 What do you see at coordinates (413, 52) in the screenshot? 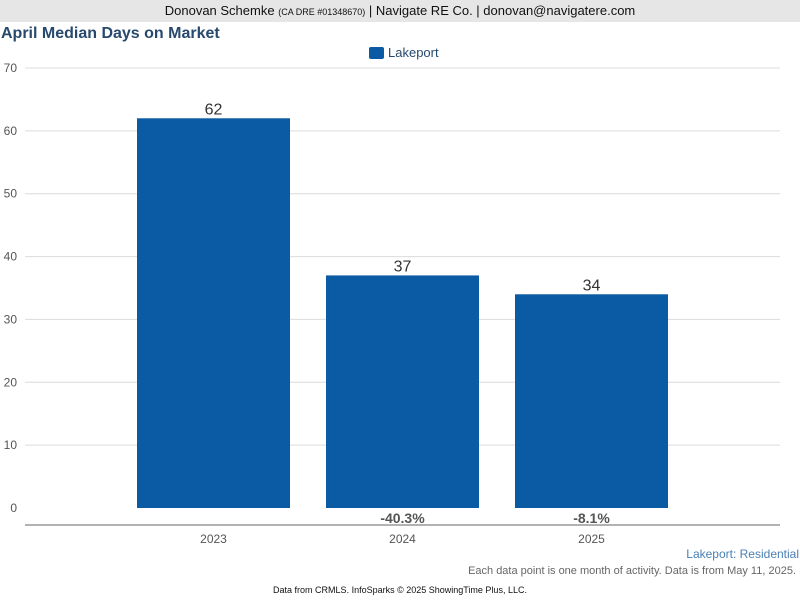
I see `legend-label: Lakeport` at bounding box center [413, 52].